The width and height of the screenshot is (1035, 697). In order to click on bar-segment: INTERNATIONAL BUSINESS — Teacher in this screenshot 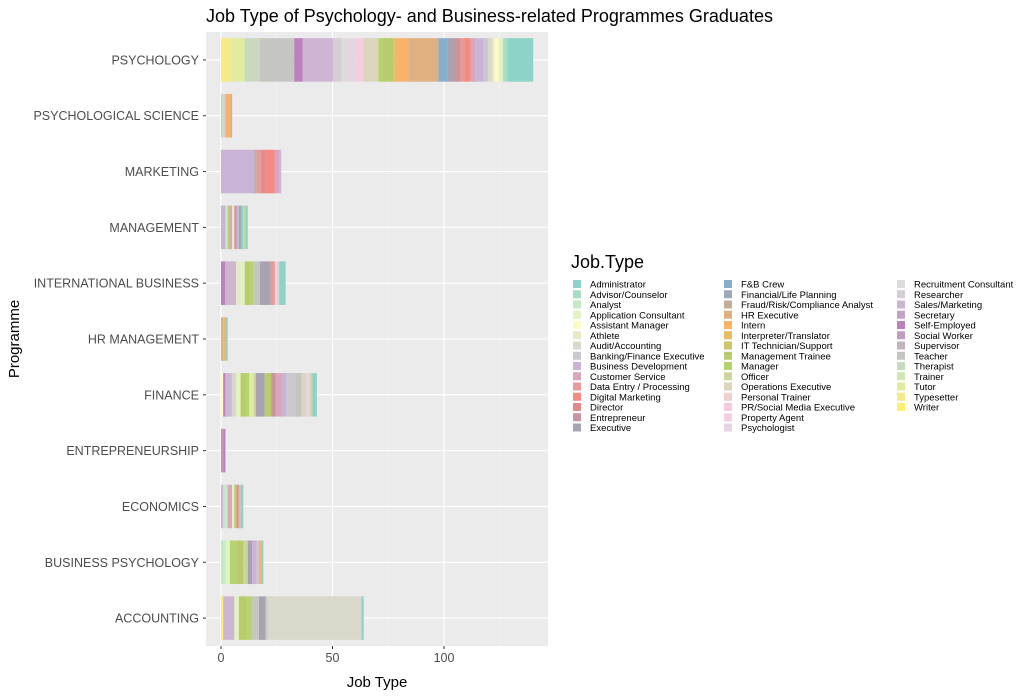, I will do `click(256, 283)`.